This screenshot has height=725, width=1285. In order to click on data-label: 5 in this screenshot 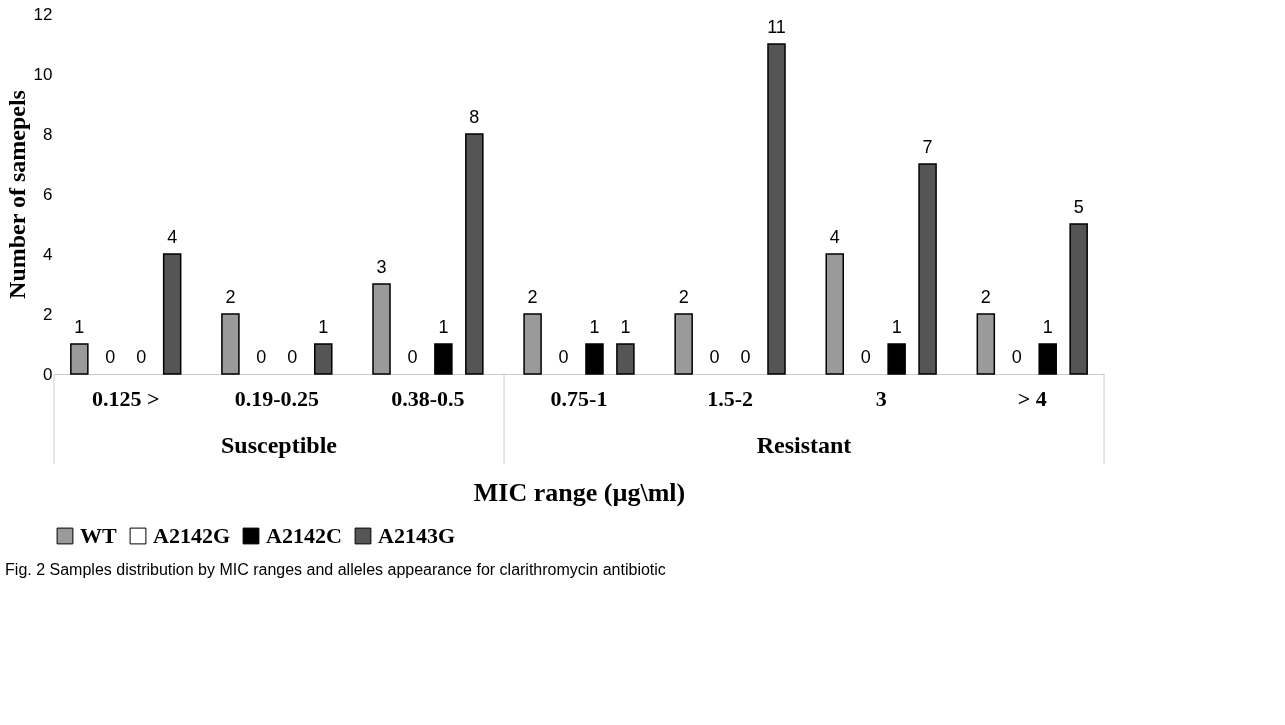, I will do `click(1078, 207)`.